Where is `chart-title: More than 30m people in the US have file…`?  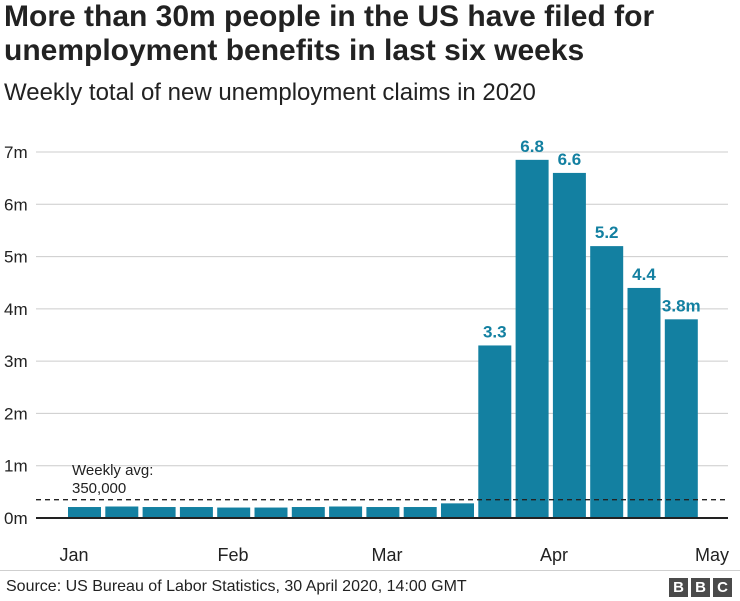 chart-title: More than 30m people in the US have file… is located at coordinates (329, 33).